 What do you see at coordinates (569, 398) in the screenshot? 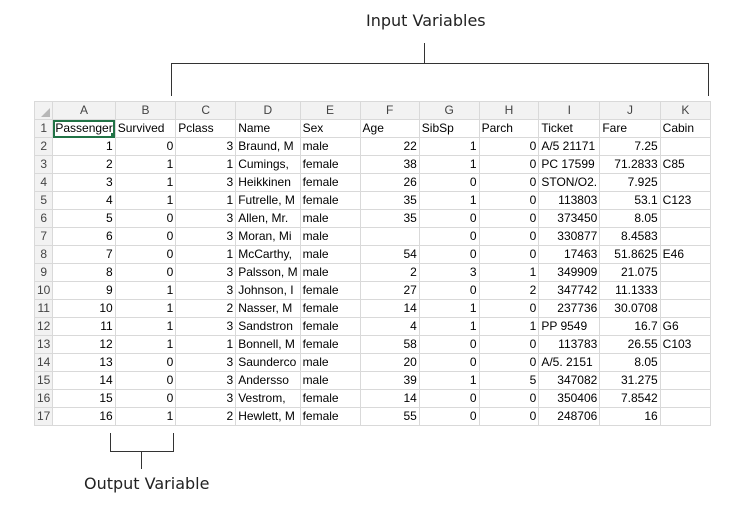
I see `cell: 350406` at bounding box center [569, 398].